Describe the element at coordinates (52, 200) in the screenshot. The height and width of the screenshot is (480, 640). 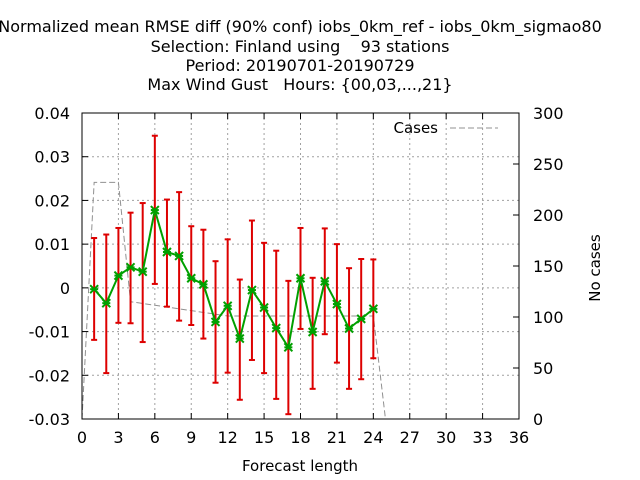
I see `y-tick-label: 0.02` at that location.